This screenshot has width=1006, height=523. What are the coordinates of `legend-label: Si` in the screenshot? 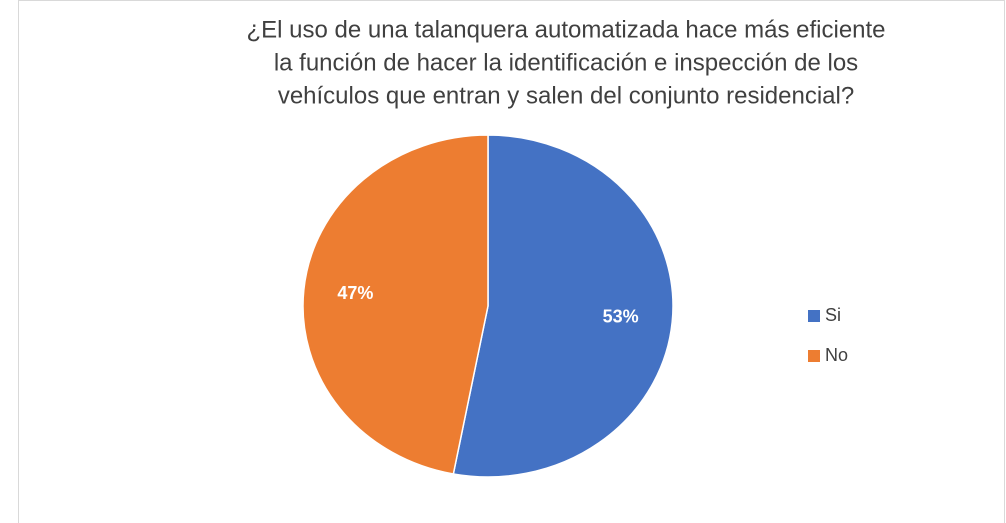 It's located at (833, 315).